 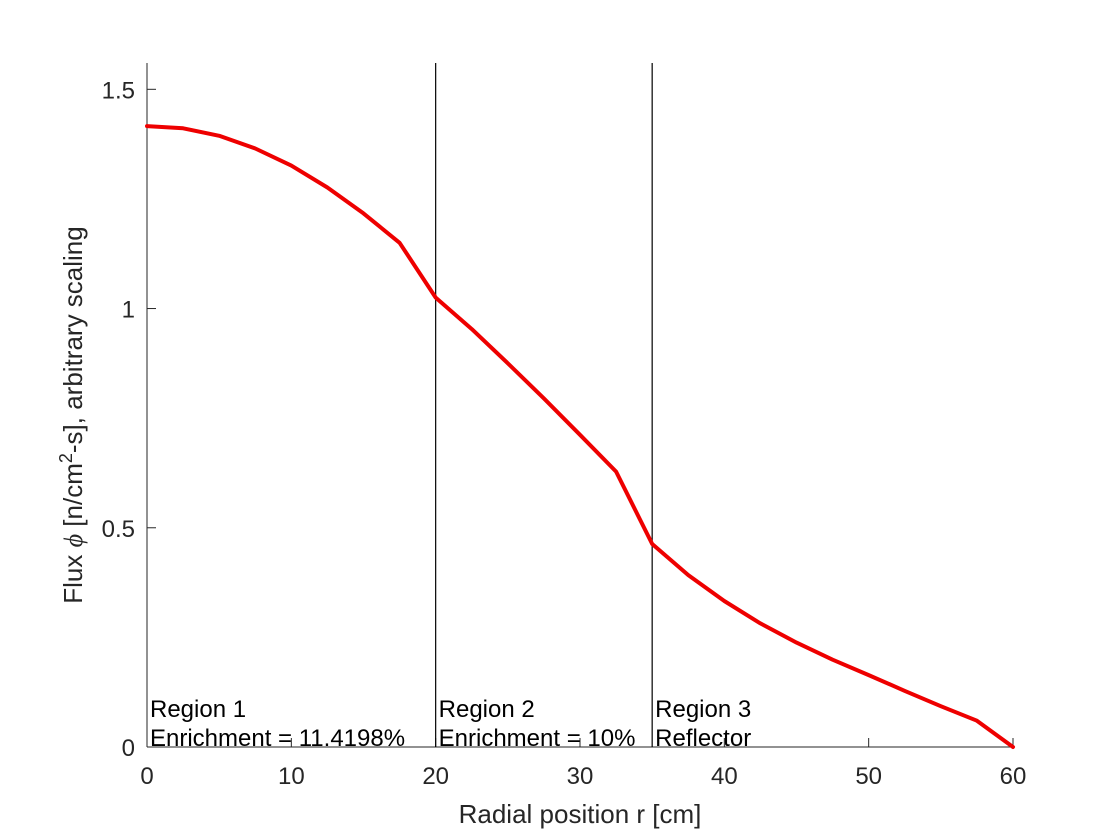 What do you see at coordinates (66, 458) in the screenshot?
I see `y-axis-label-superscript: 2` at bounding box center [66, 458].